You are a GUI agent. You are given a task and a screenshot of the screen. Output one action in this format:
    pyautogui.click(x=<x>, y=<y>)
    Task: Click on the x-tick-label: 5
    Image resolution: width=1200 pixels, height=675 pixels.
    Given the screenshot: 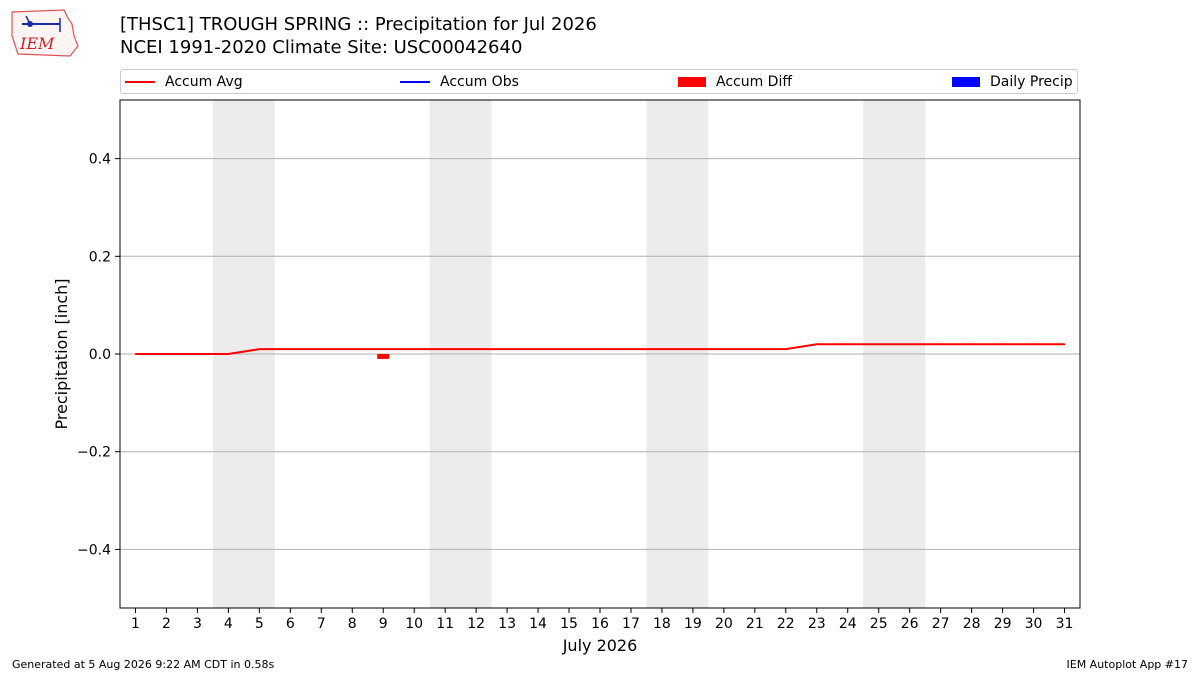 What is the action you would take?
    pyautogui.click(x=259, y=624)
    